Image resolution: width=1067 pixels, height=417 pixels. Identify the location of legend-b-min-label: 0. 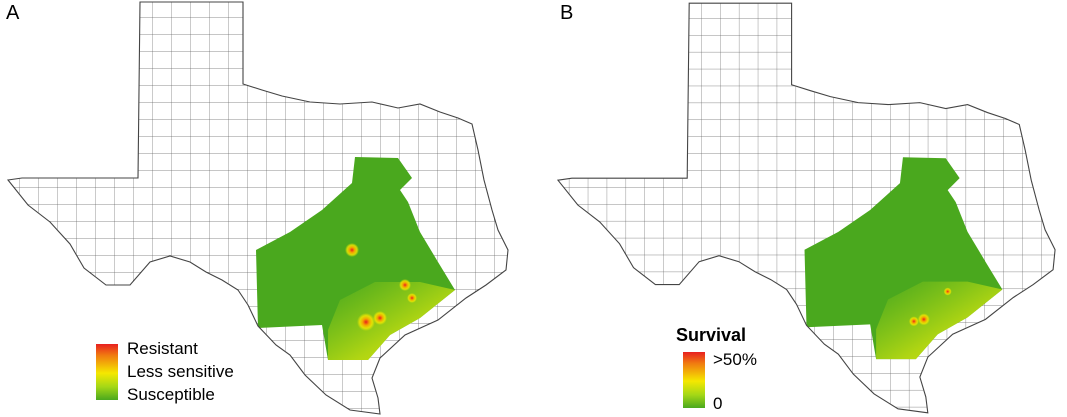
(718, 403).